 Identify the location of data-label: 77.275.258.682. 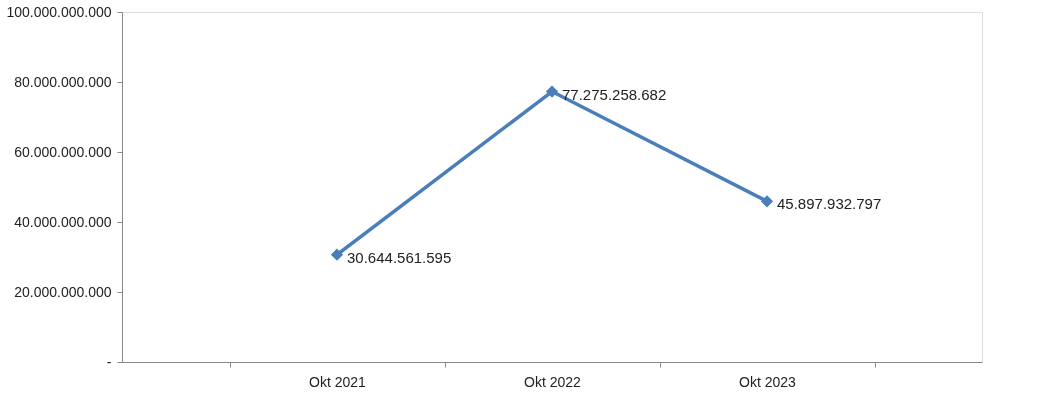
(614, 94).